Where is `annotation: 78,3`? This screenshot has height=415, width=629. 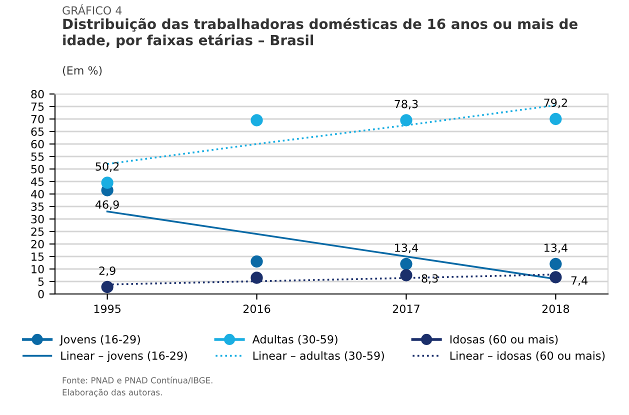 annotation: 78,3 is located at coordinates (406, 105).